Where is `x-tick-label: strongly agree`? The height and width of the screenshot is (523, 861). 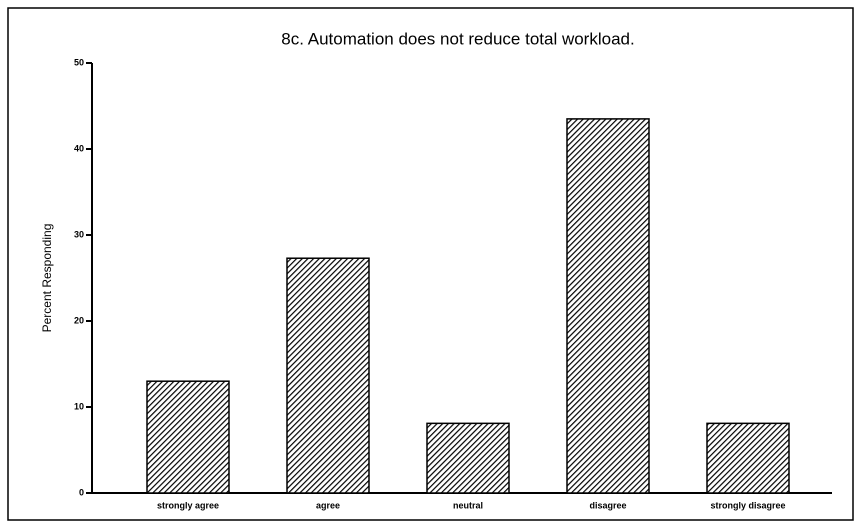 x-tick-label: strongly agree is located at coordinates (188, 505).